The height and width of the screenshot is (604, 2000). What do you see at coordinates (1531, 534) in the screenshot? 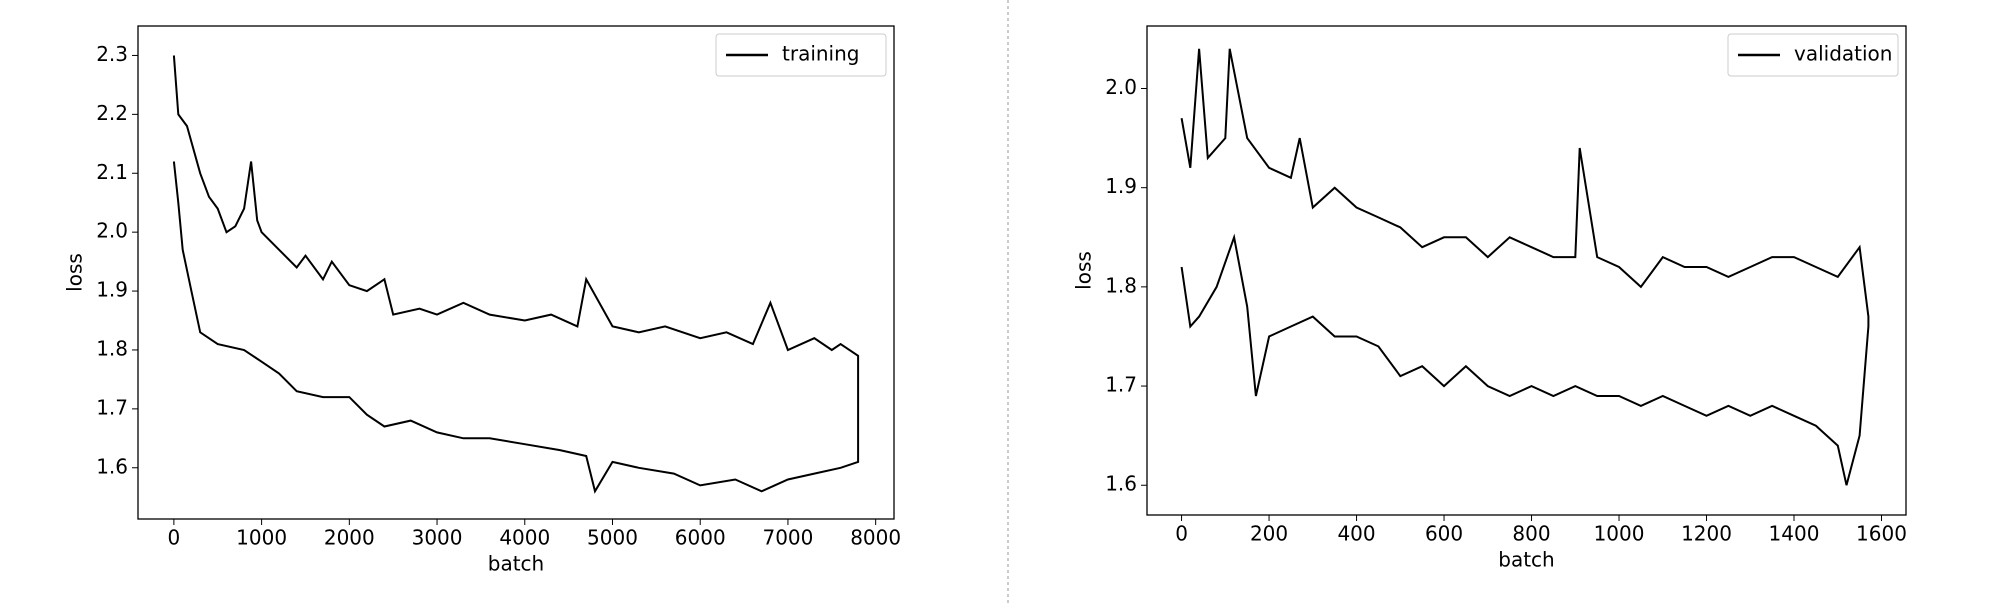
I see `x-tick-label: 800` at bounding box center [1531, 534].